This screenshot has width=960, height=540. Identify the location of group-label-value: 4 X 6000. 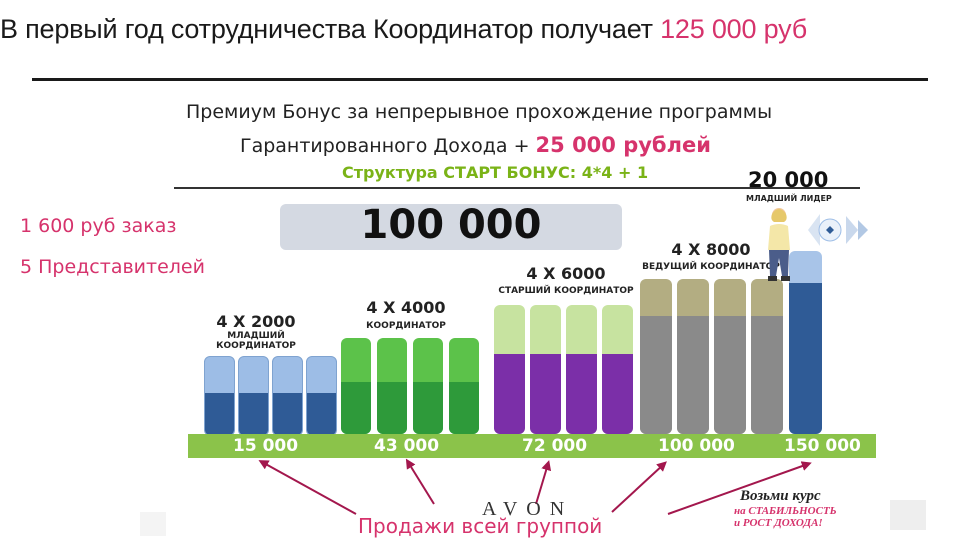
(566, 273).